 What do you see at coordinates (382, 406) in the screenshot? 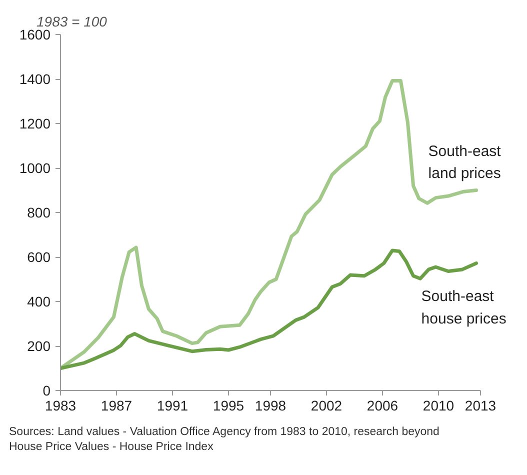
I see `x-tick-label: 2006` at bounding box center [382, 406].